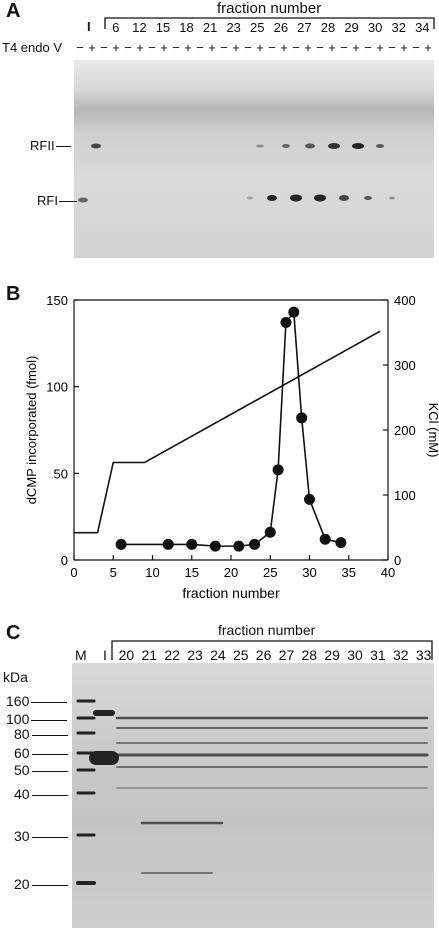  What do you see at coordinates (32, 47) in the screenshot?
I see `treatment-label: T4 endo V` at bounding box center [32, 47].